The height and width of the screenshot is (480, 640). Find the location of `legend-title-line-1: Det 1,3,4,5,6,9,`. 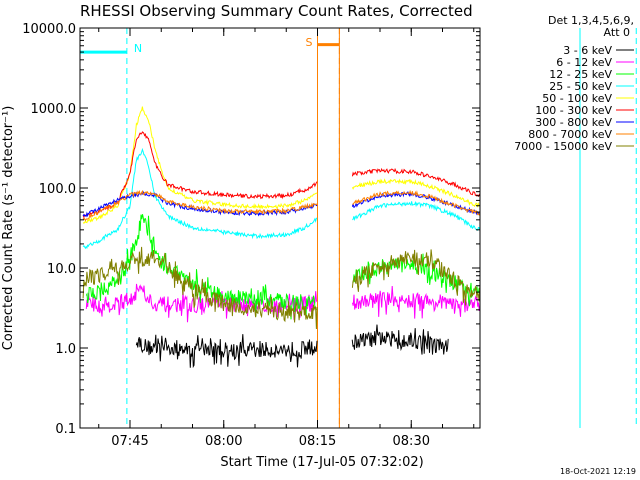

legend-title-line-1: Det 1,3,4,5,6,9, is located at coordinates (591, 20).